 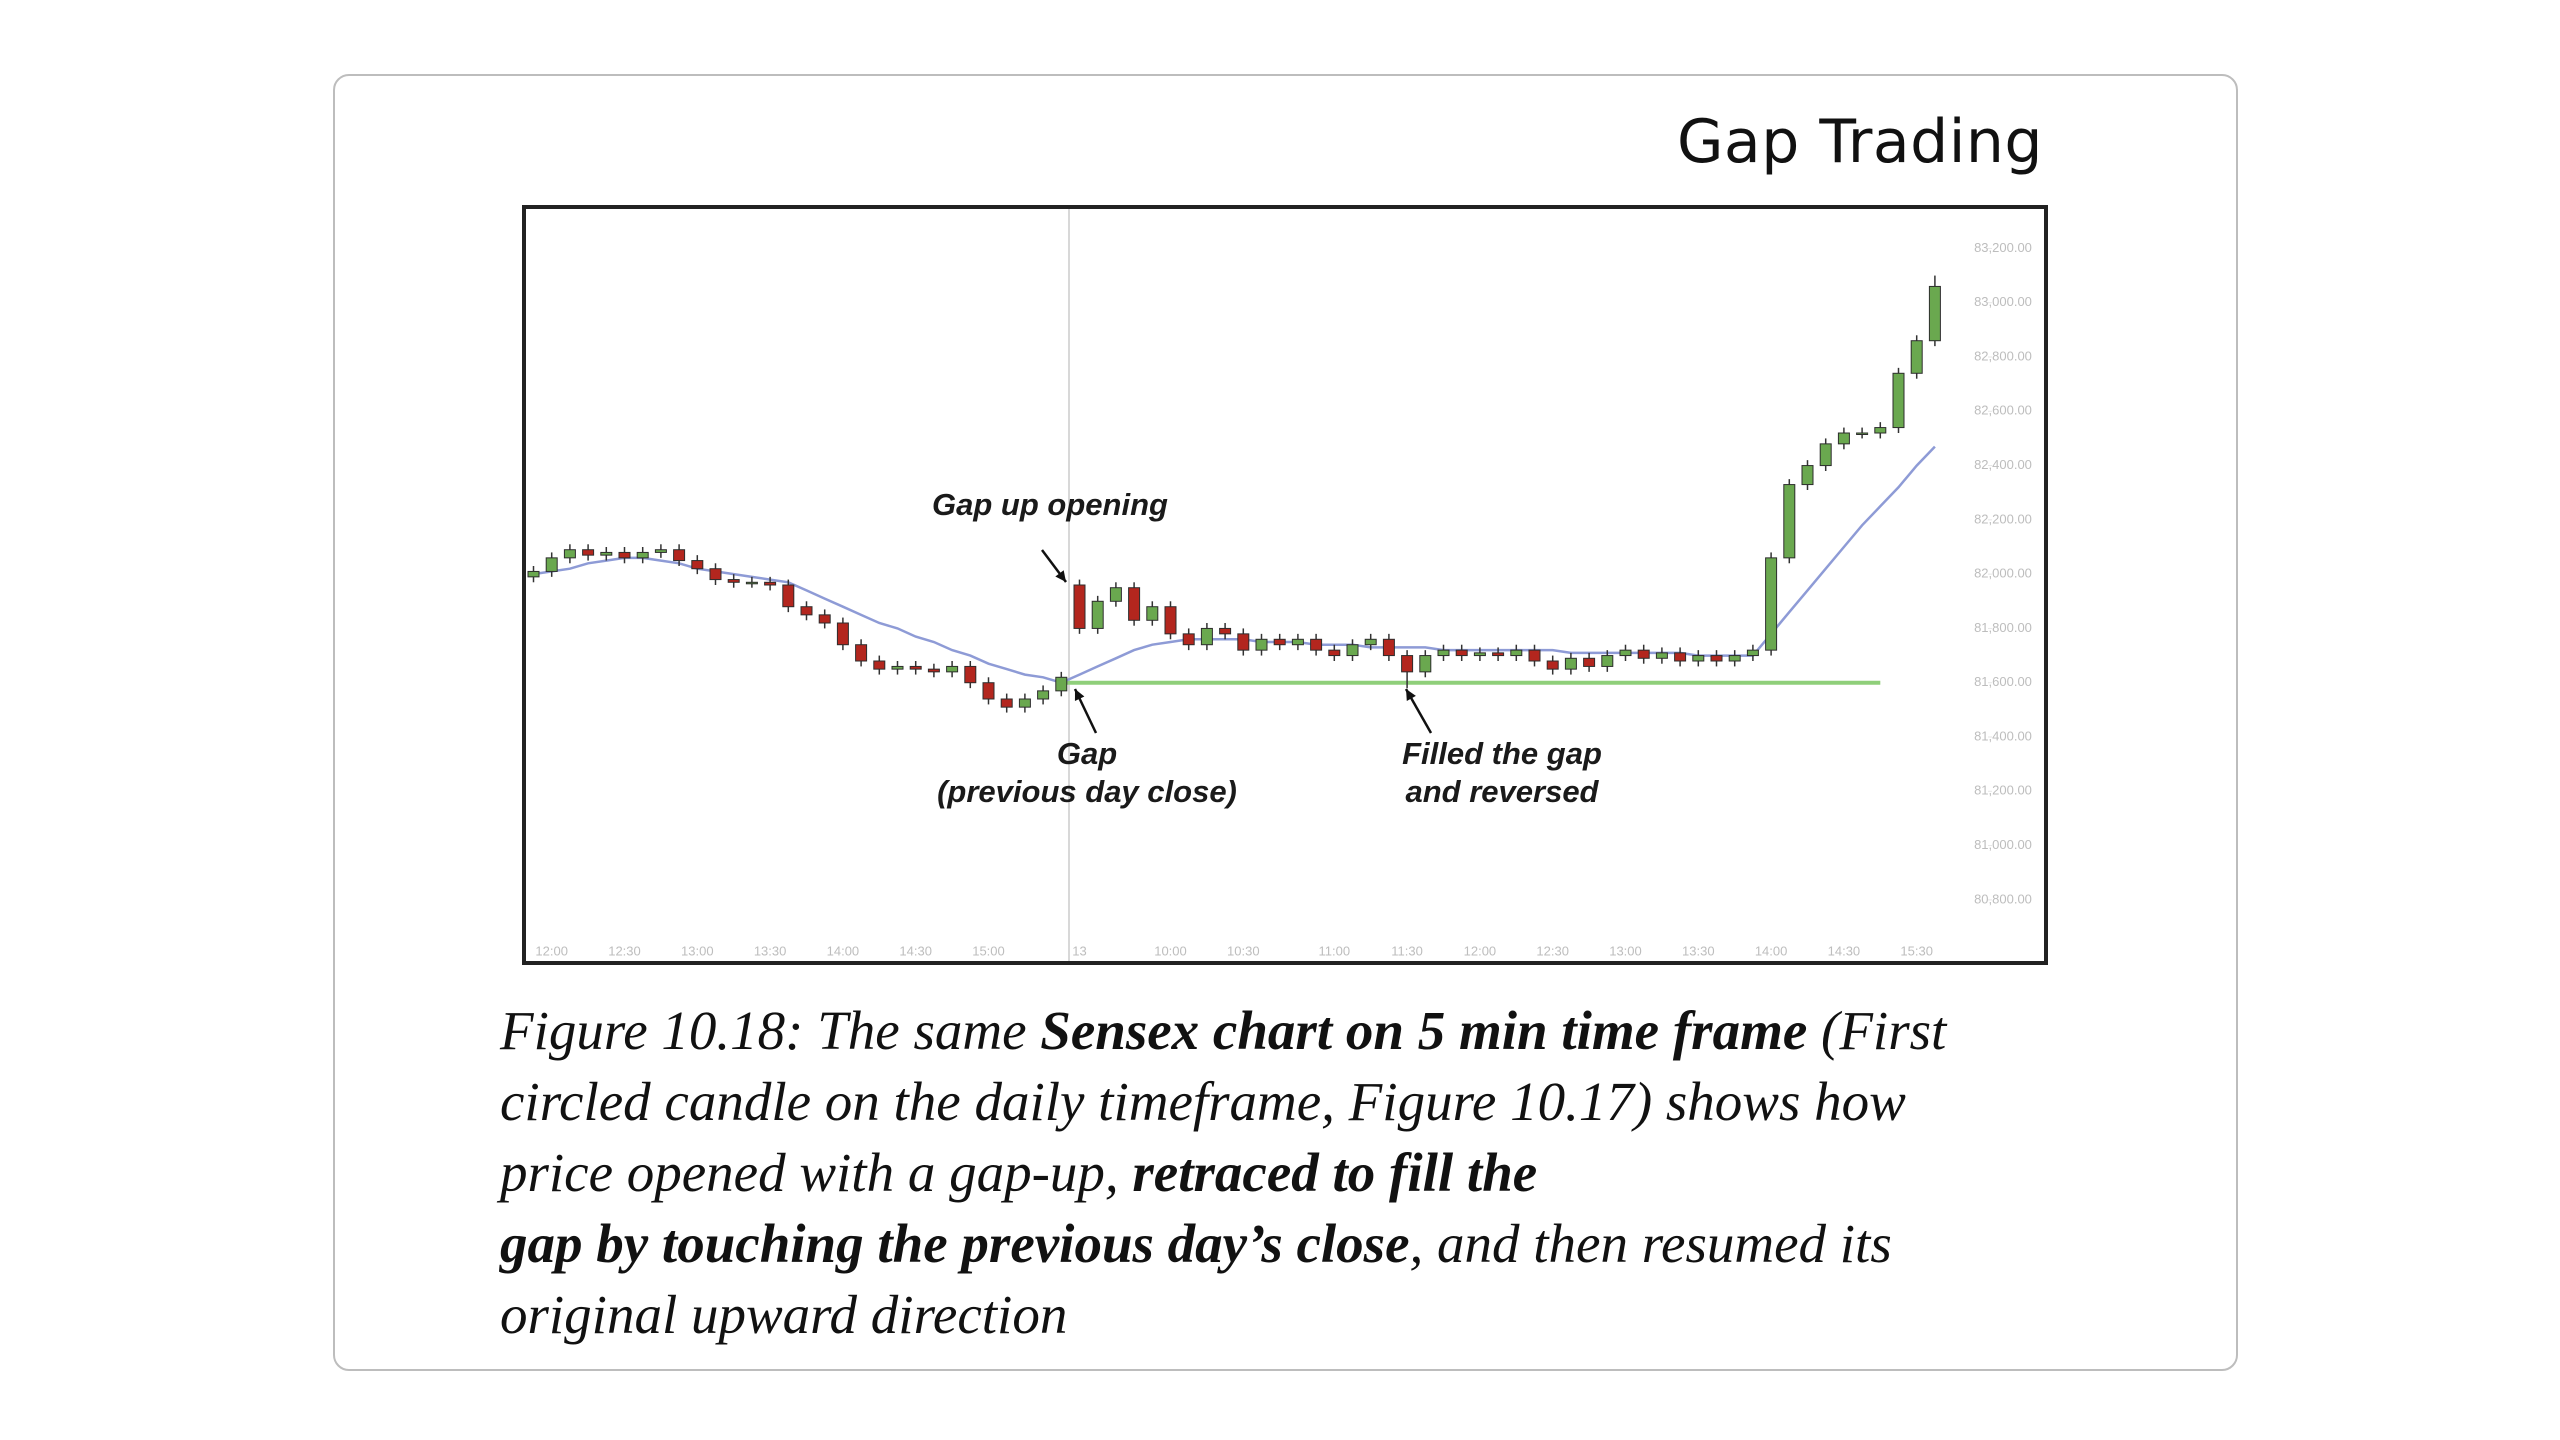 What do you see at coordinates (770, 1030) in the screenshot?
I see `caption-text: Figure 10.18: The same` at bounding box center [770, 1030].